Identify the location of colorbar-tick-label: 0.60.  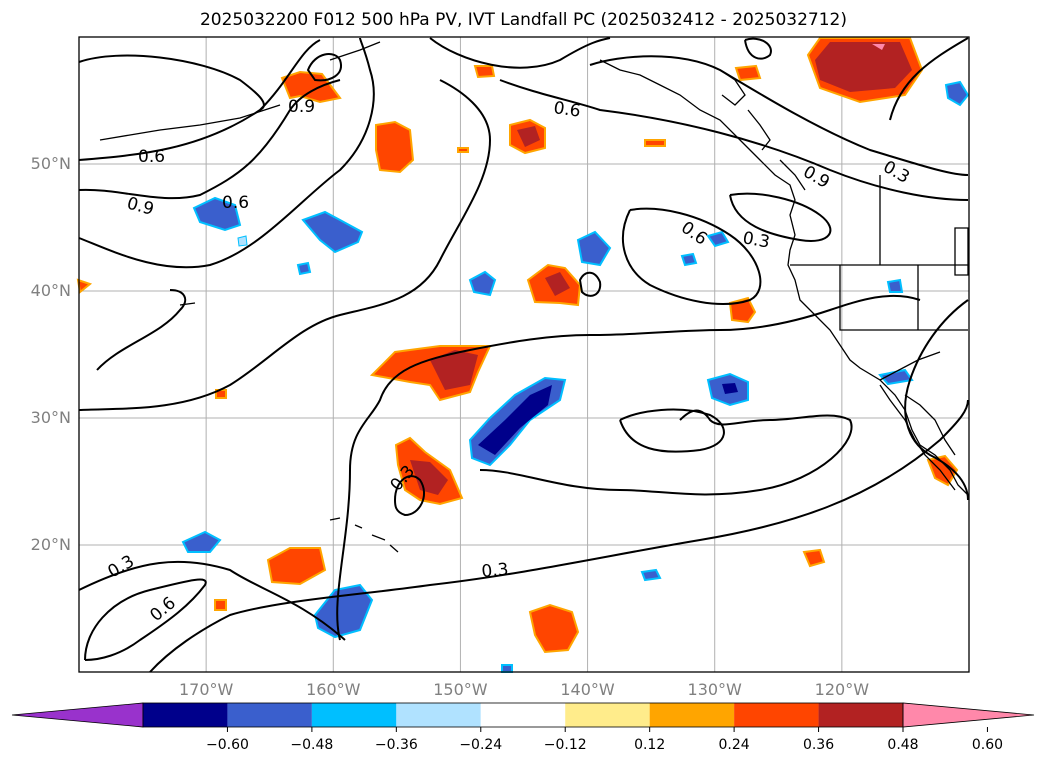
(987, 745).